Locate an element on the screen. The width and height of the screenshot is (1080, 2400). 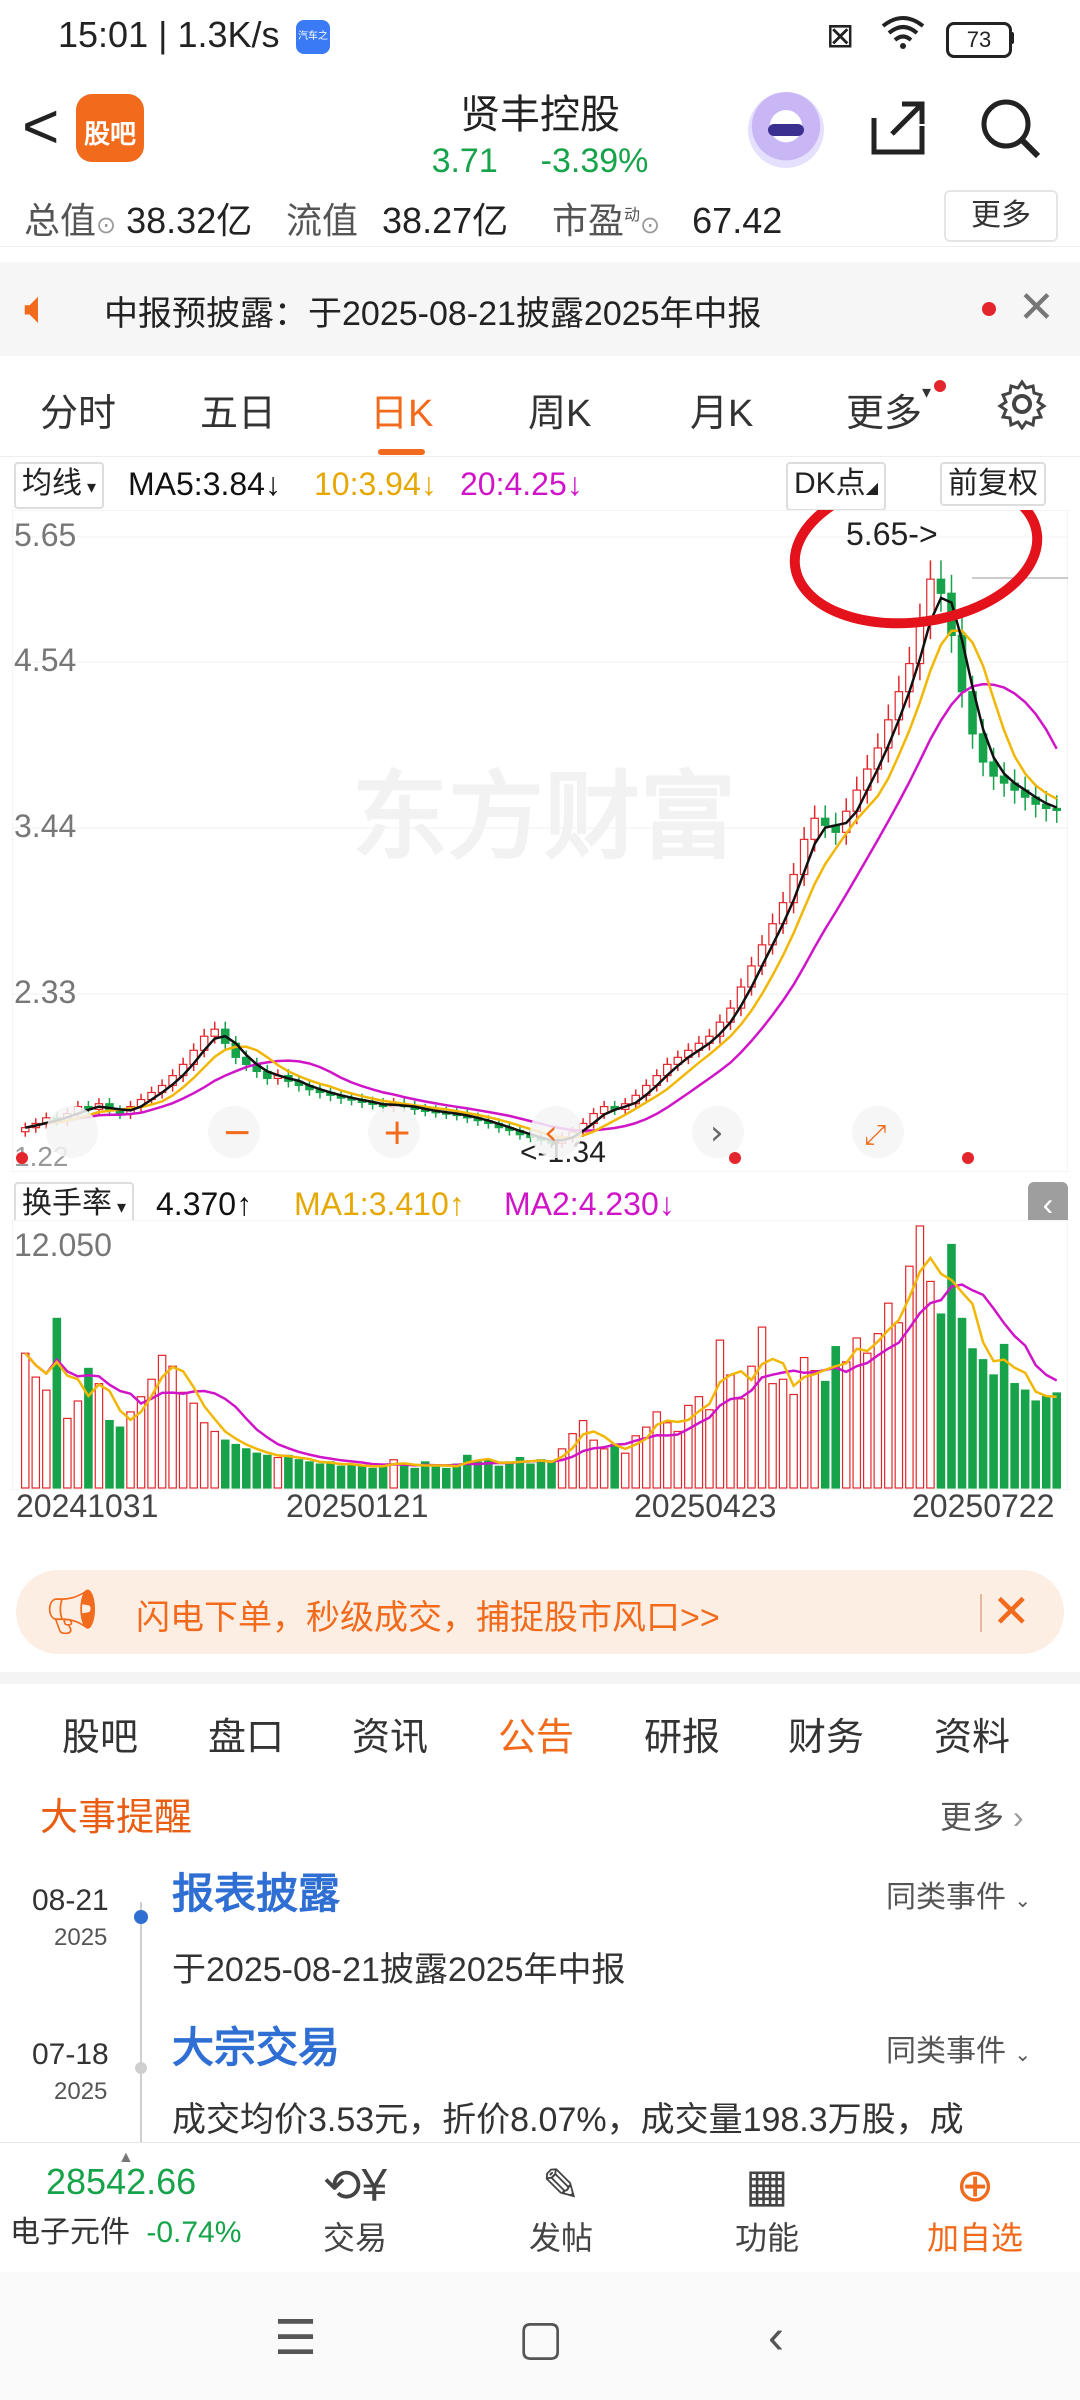
index-change: -0.74% is located at coordinates (194, 2232).